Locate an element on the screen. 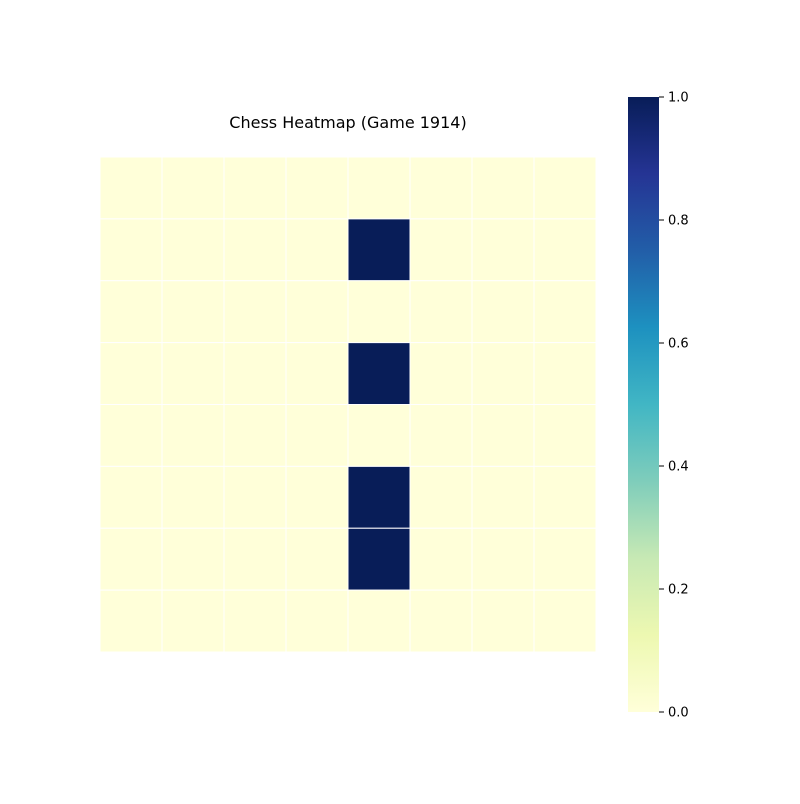 The image size is (800, 804). colorbar-tick-label: 0.6 is located at coordinates (678, 344).